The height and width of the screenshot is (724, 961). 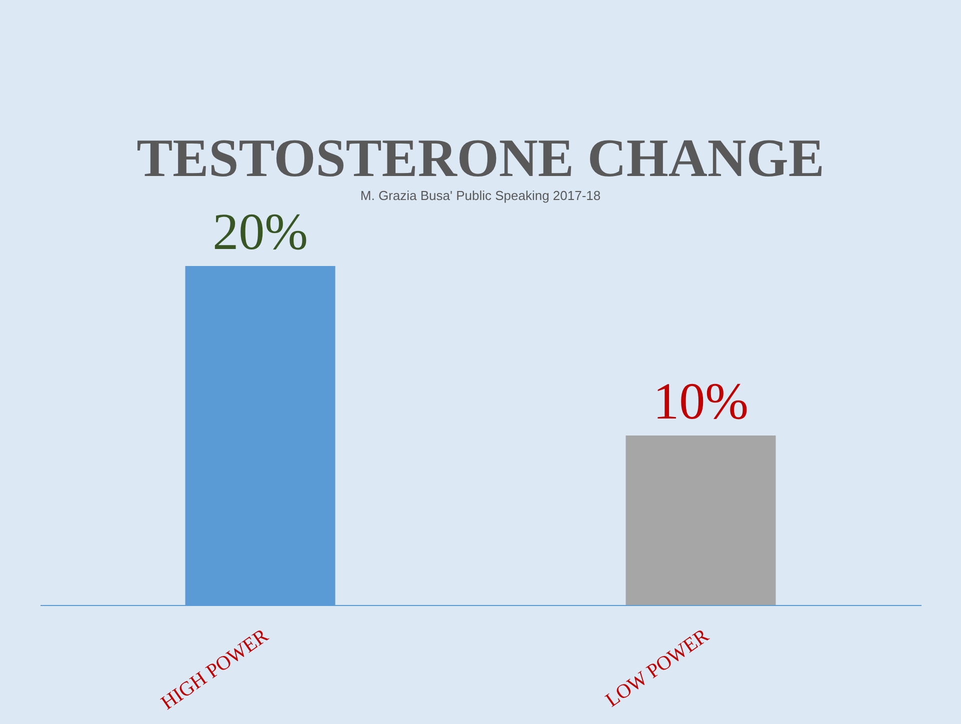 I want to click on chart-title: TESTOSTERONE CHANGE, so click(x=480, y=158).